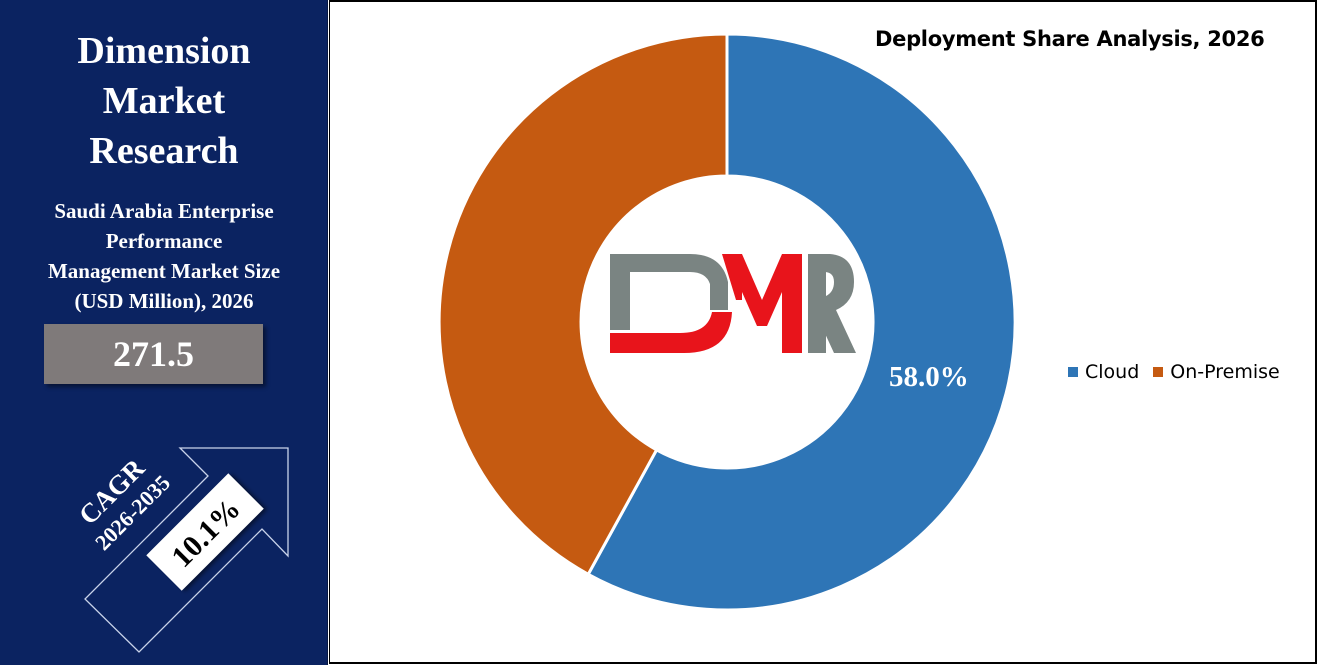 The height and width of the screenshot is (665, 1317). What do you see at coordinates (164, 211) in the screenshot?
I see `caption-line: Saudi Arabia Enterprise` at bounding box center [164, 211].